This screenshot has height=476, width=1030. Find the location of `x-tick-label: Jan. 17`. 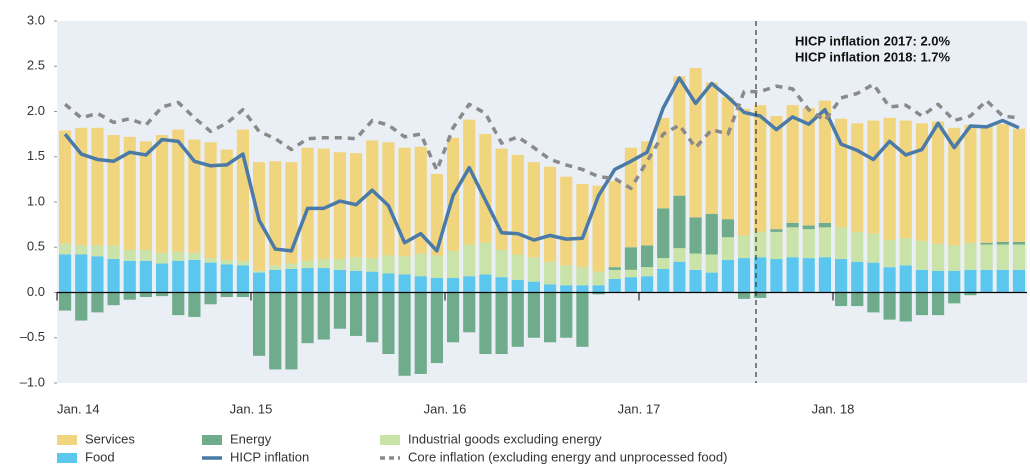

x-tick-label: Jan. 17 is located at coordinates (639, 408).